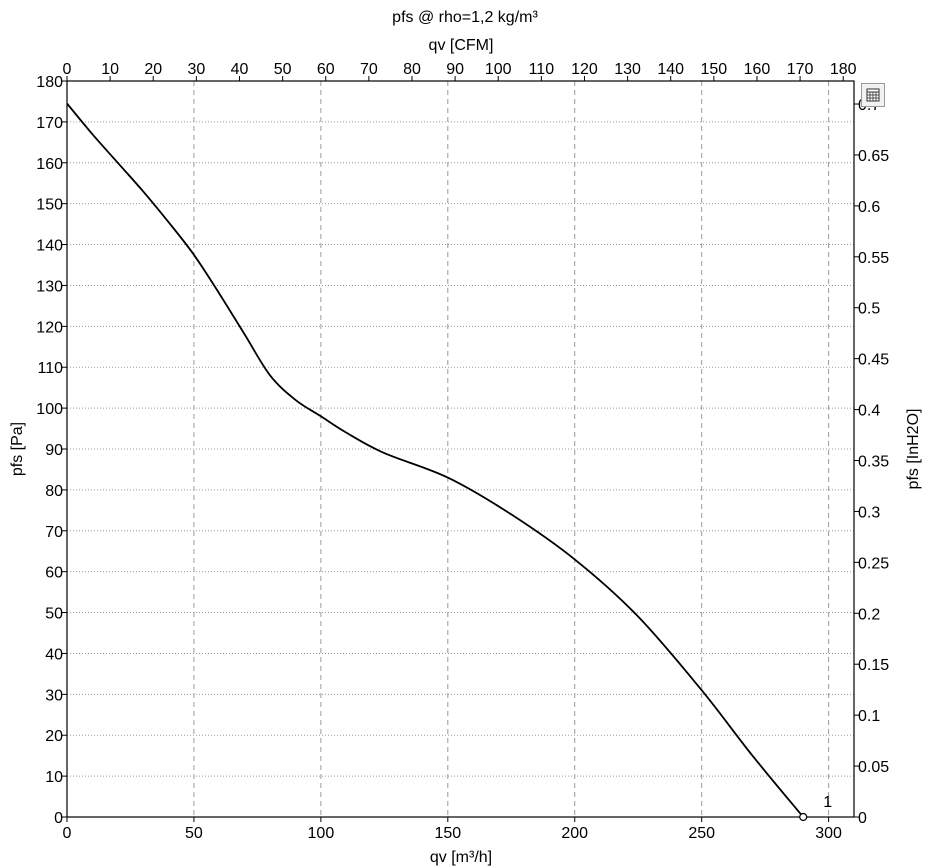  Describe the element at coordinates (584, 69) in the screenshot. I see `x-top-tick-label: 120` at that location.